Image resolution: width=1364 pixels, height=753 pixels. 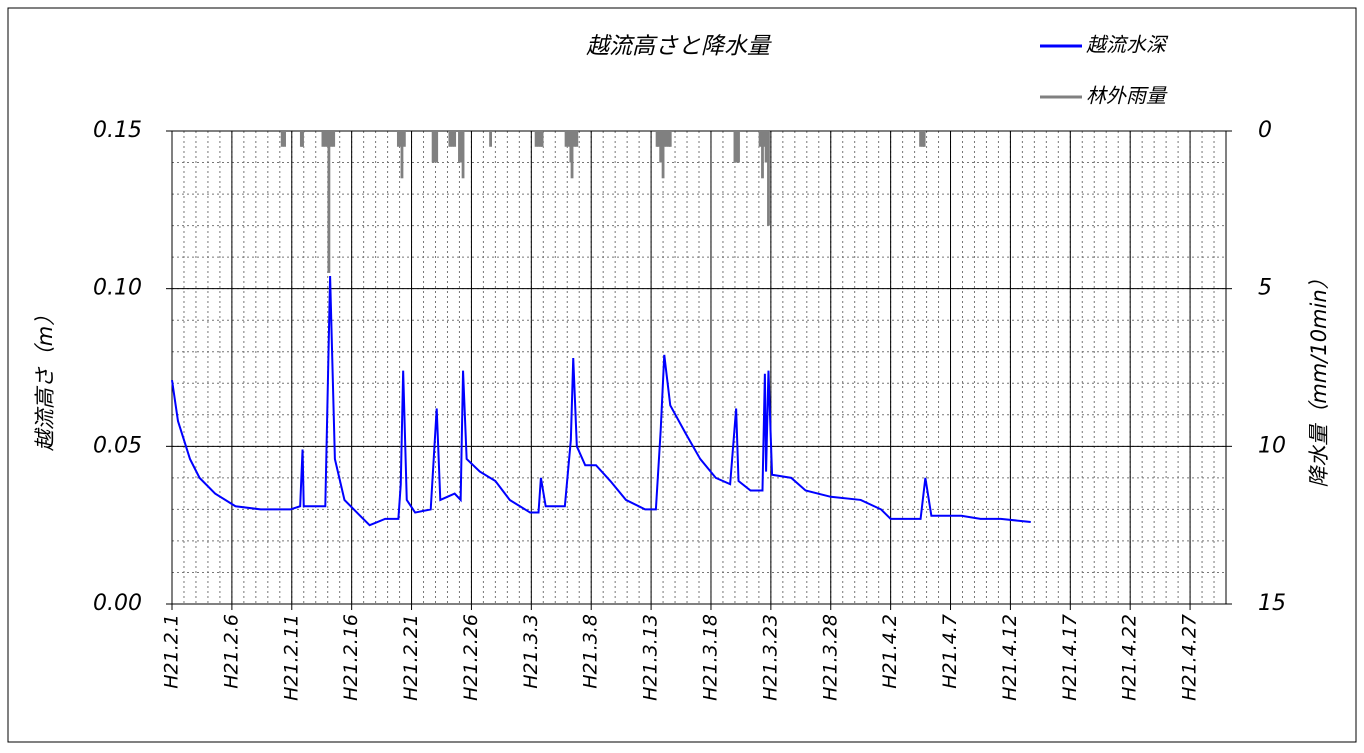 What do you see at coordinates (411, 657) in the screenshot?
I see `x-tick-label: H21.2.21` at bounding box center [411, 657].